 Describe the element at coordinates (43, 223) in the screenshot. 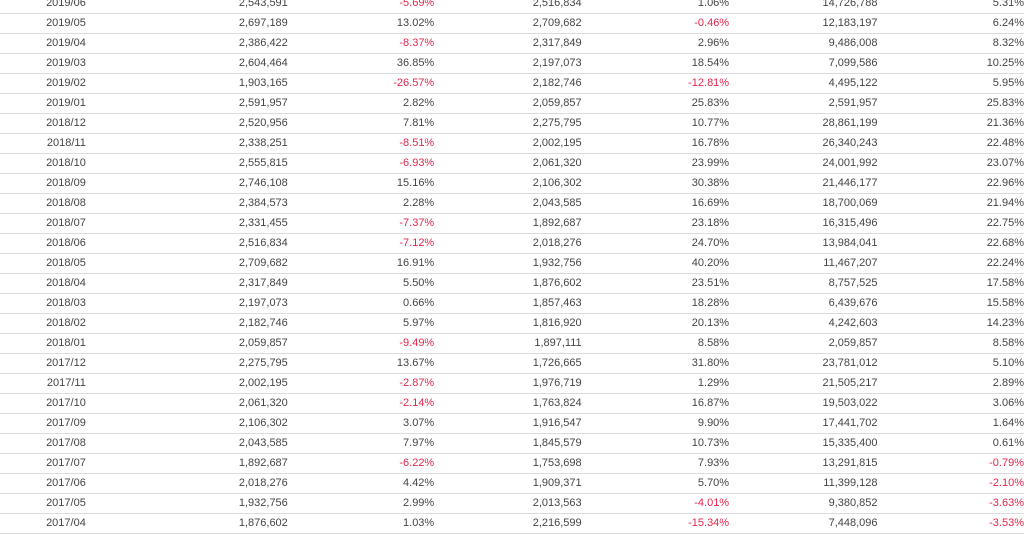

I see `month-cell: 2018/07` at that location.